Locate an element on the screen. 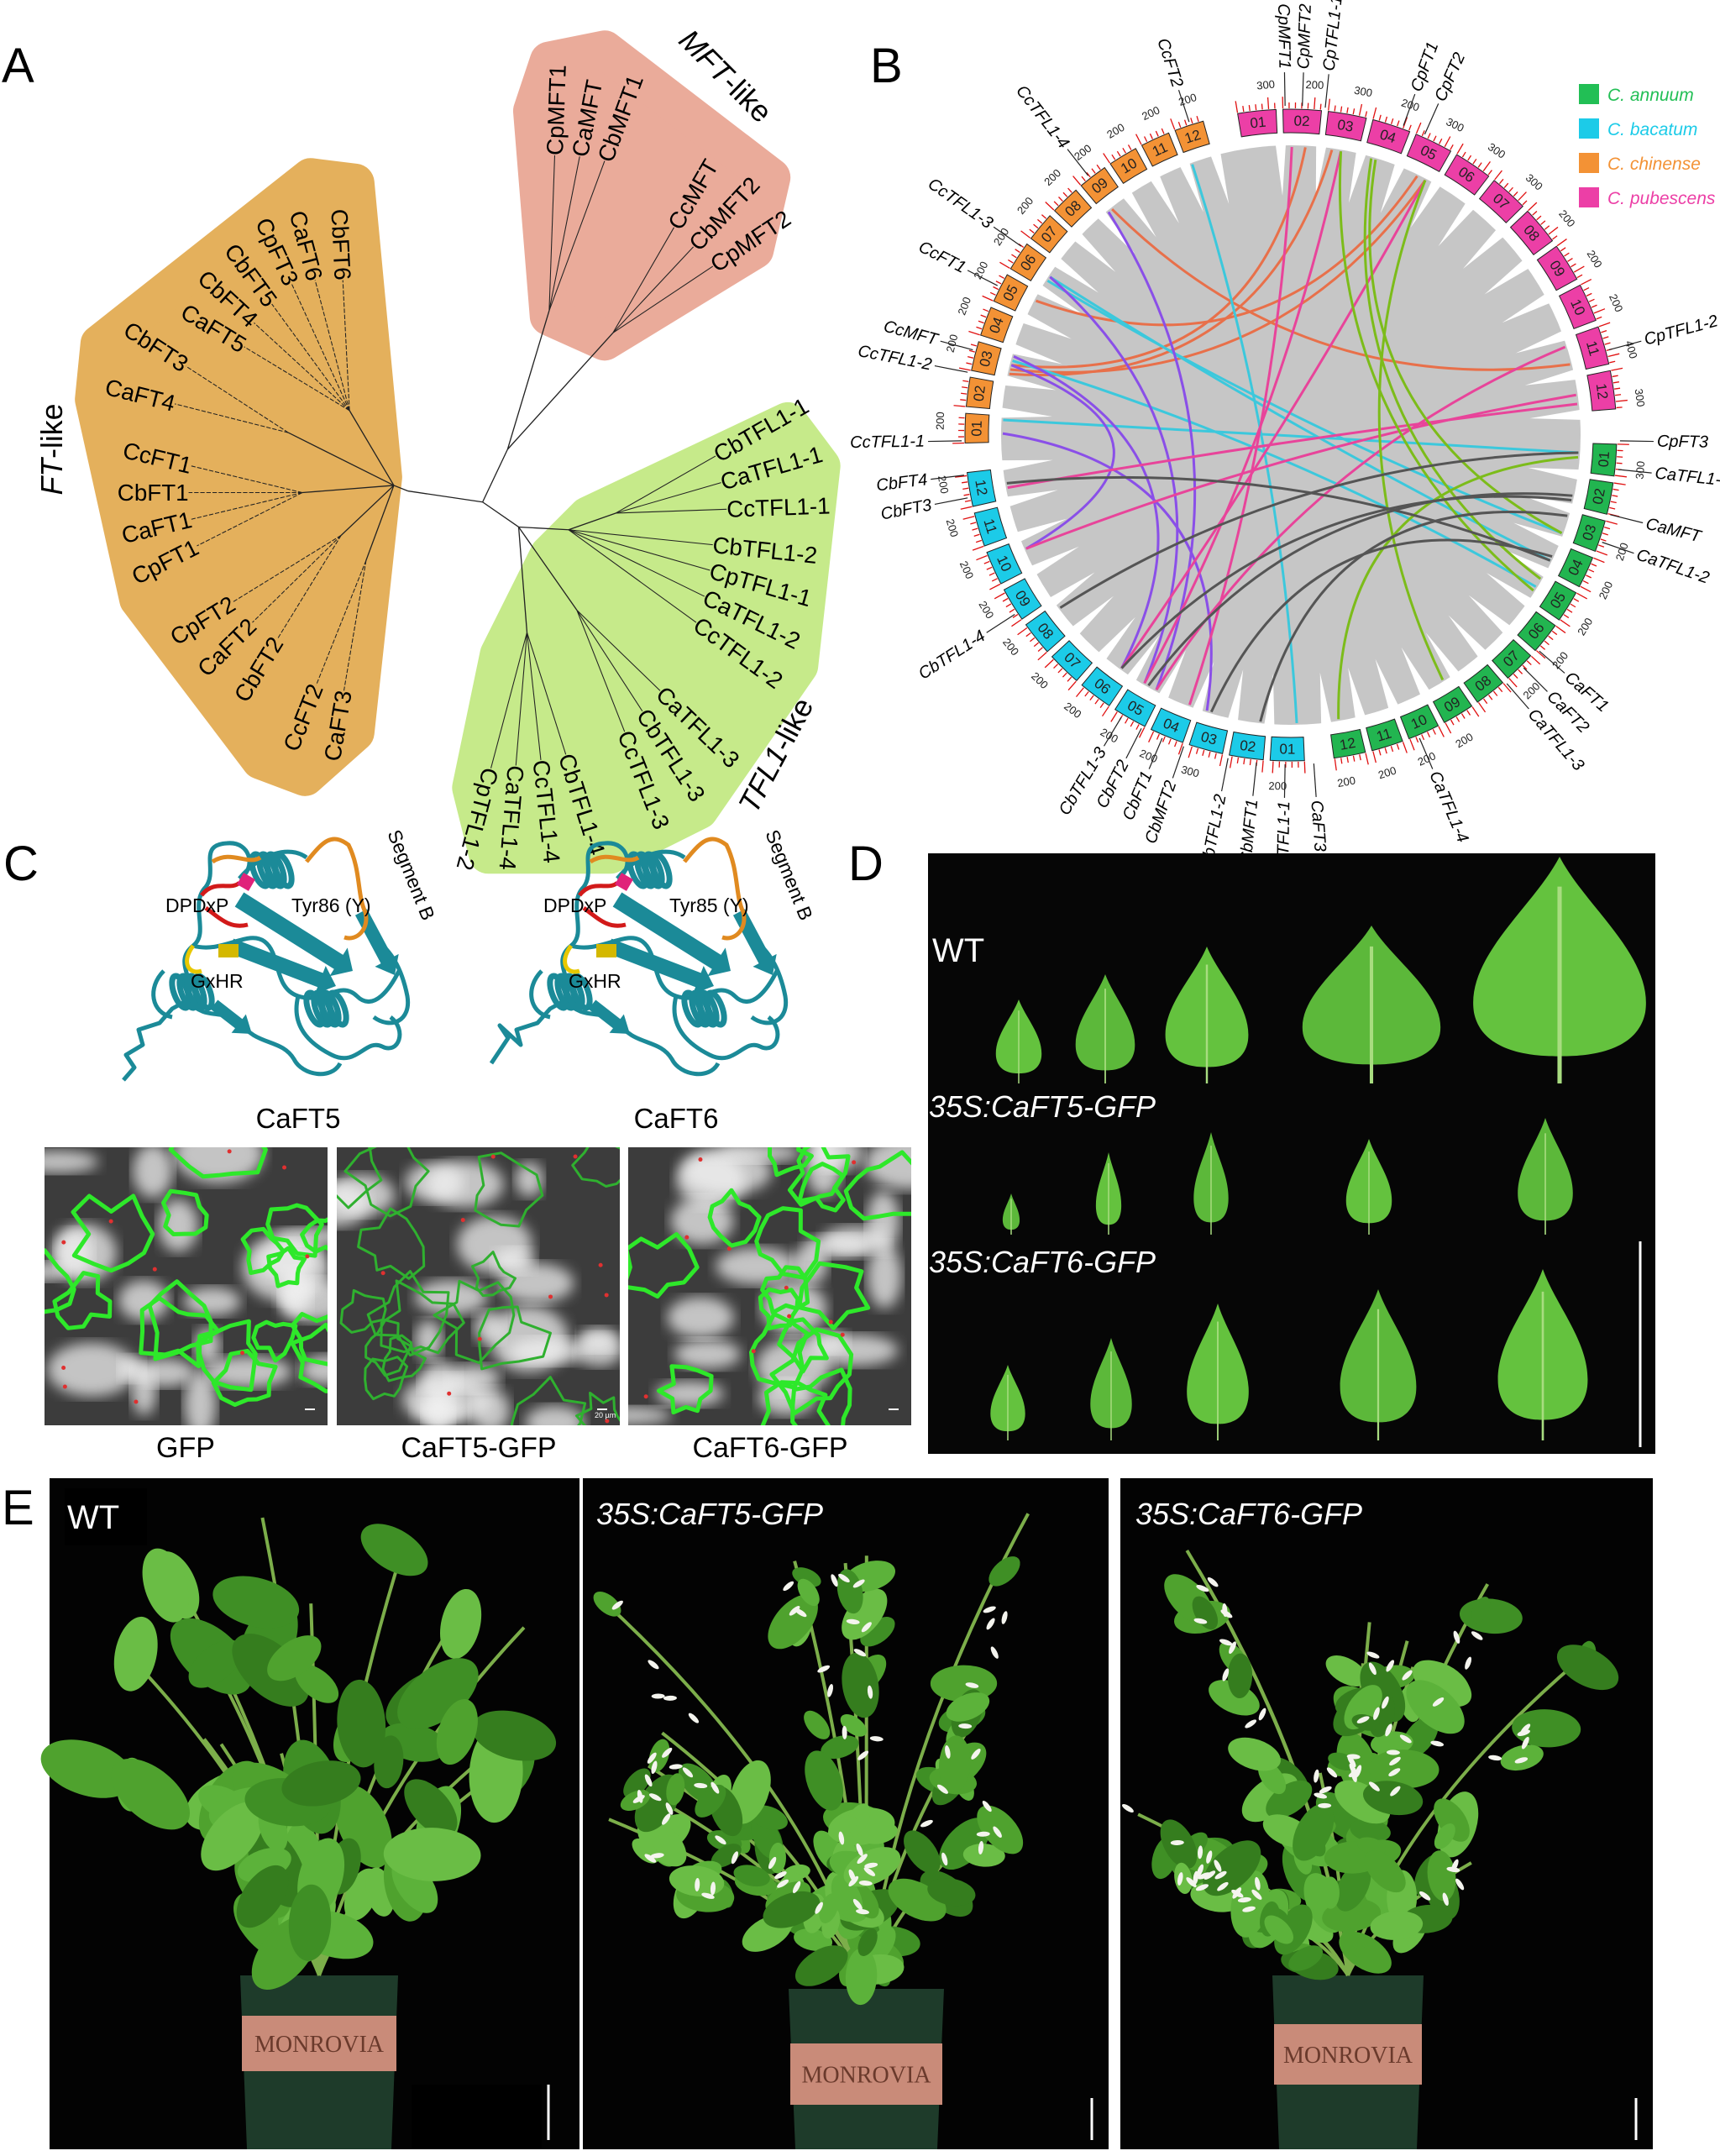 Image resolution: width=1720 pixels, height=2156 pixels. segment-b-loop is located at coordinates (668, 889).